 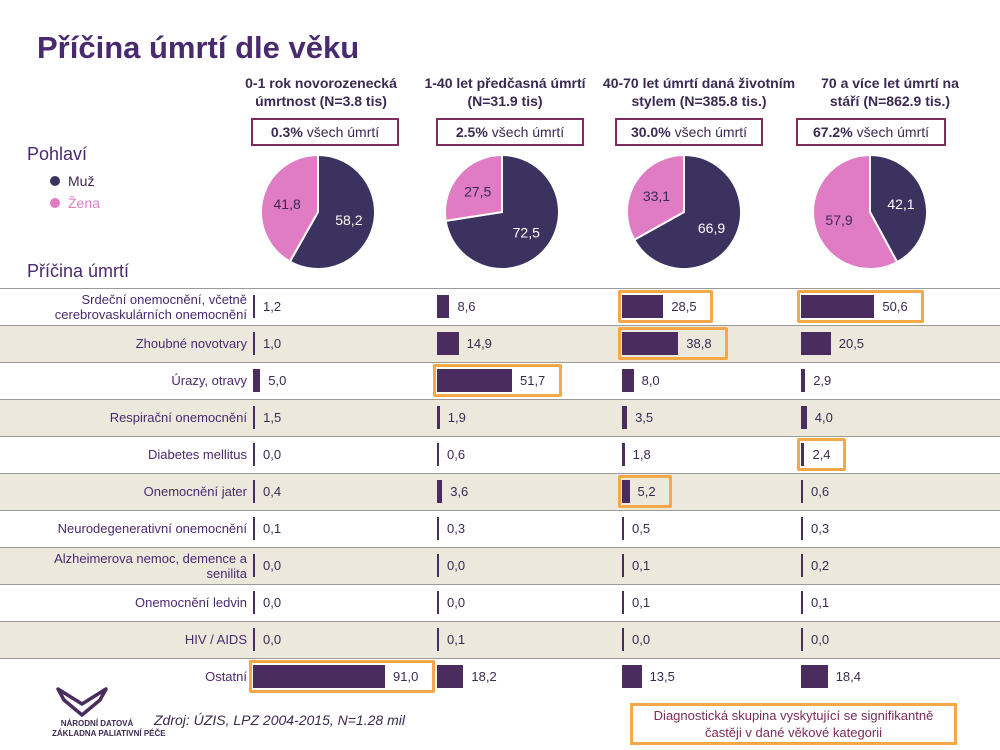 What do you see at coordinates (287, 204) in the screenshot?
I see `pie-label-female: 41,8` at bounding box center [287, 204].